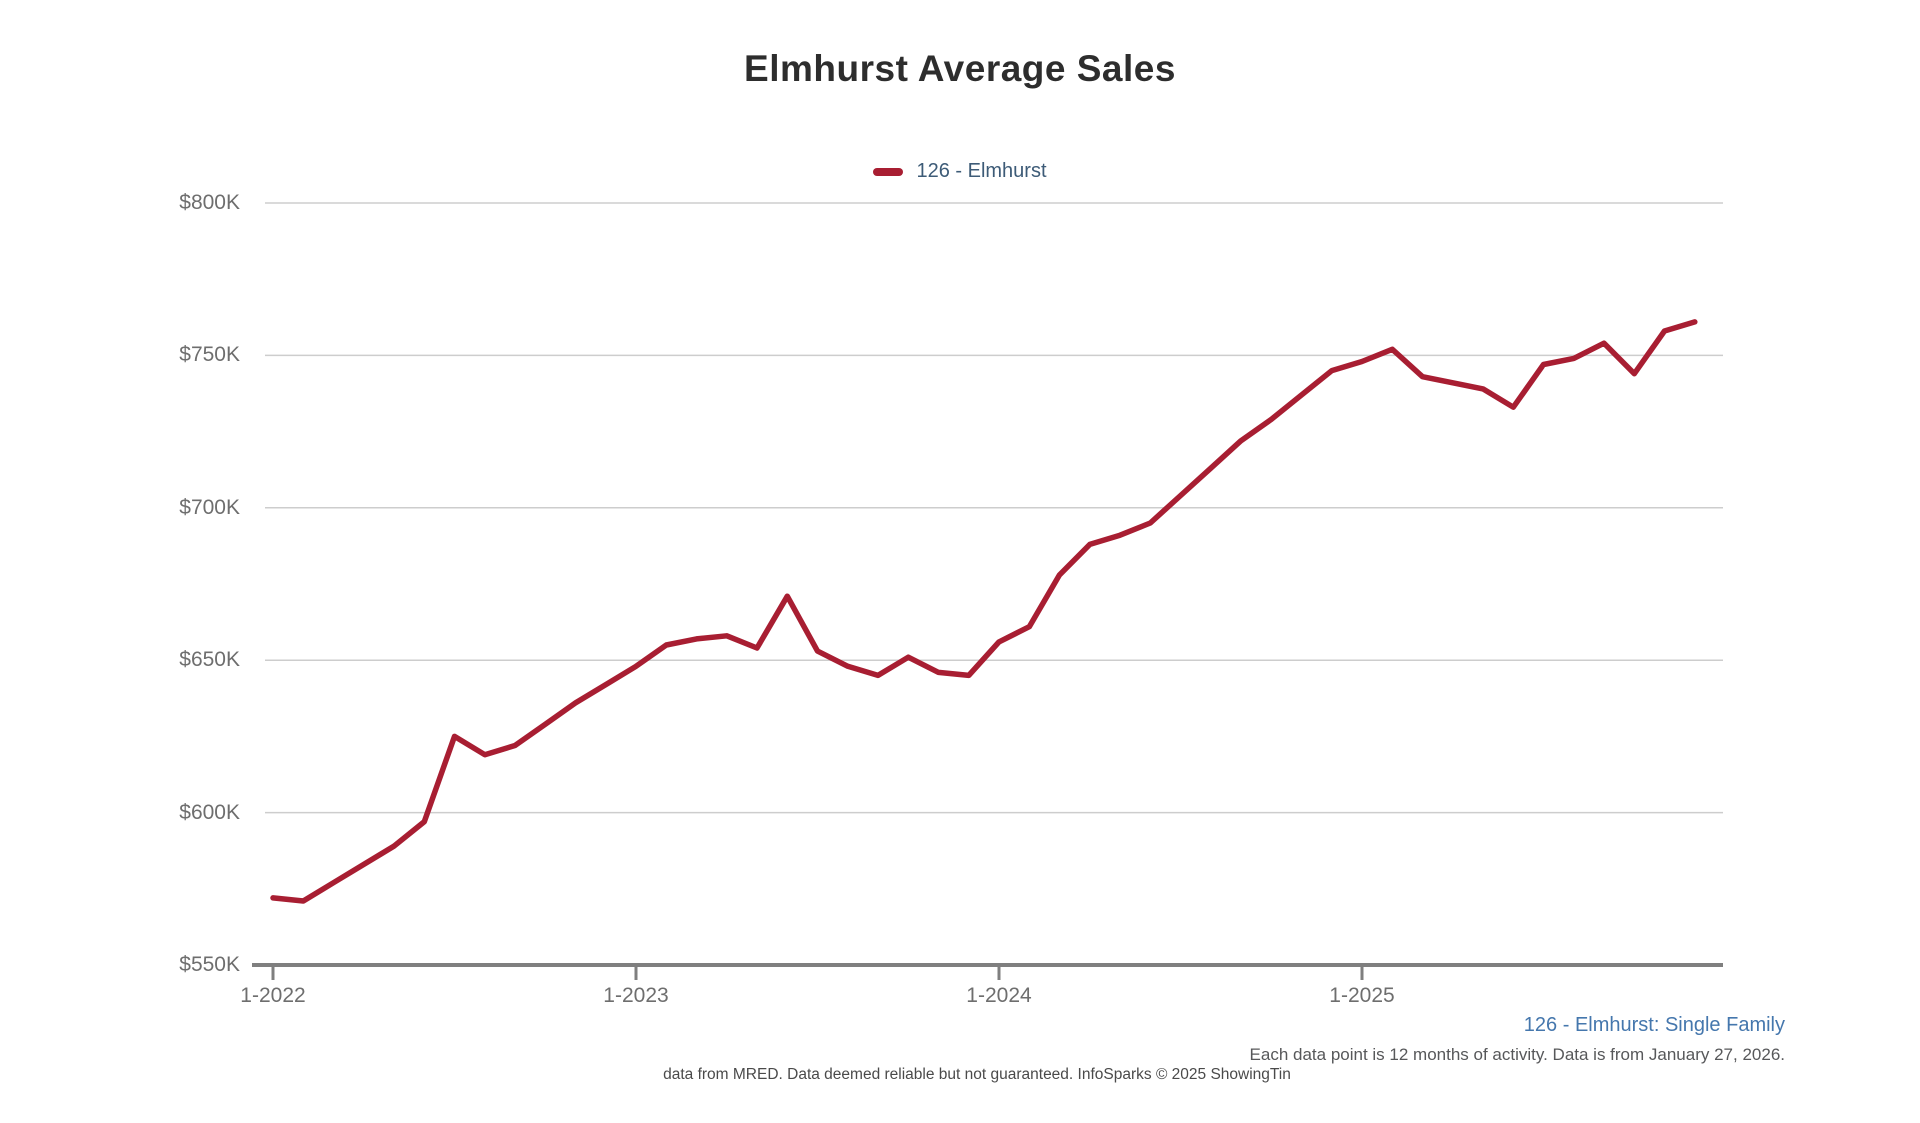 This screenshot has width=1920, height=1123. Describe the element at coordinates (273, 995) in the screenshot. I see `x-axis-label: 1-2022` at that location.